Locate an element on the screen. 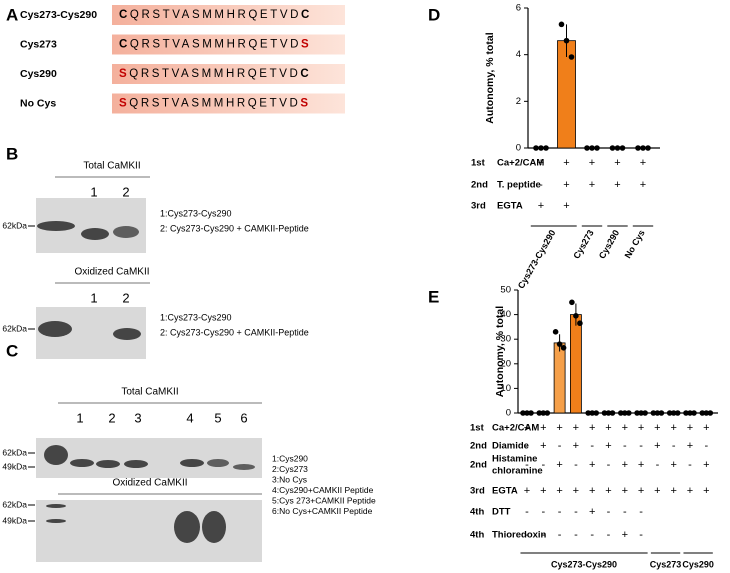  sequence: SQRSTVASMMHRQETVDS is located at coordinates (215, 104).